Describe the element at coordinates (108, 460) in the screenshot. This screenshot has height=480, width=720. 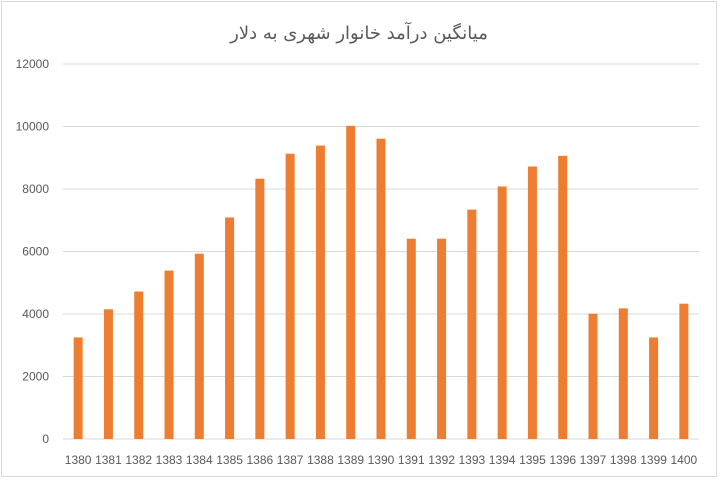
I see `x-tick-label: 1381` at that location.